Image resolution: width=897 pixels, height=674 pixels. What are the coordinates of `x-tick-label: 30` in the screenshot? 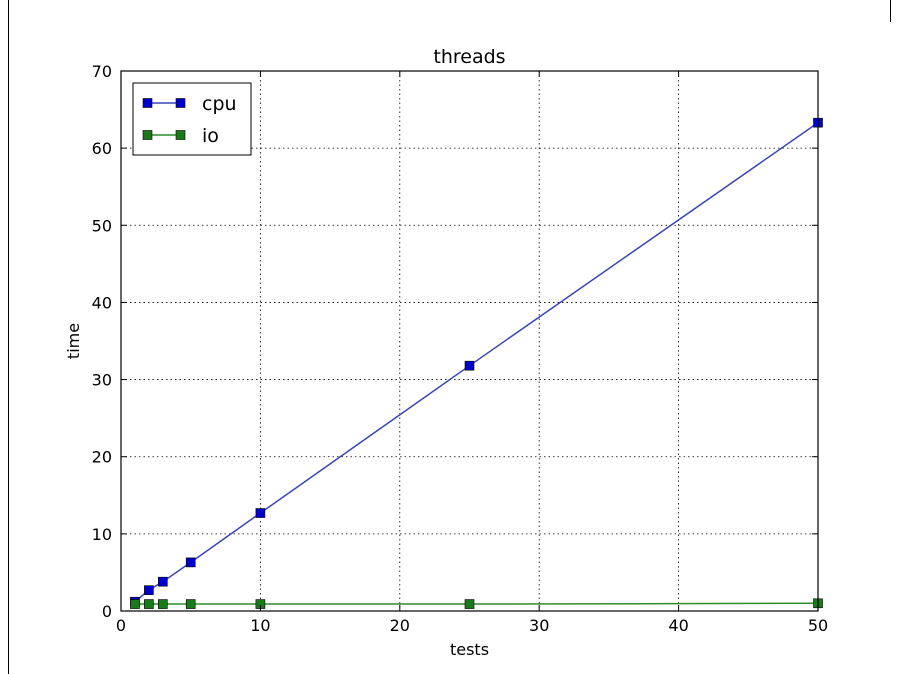 It's located at (539, 625).